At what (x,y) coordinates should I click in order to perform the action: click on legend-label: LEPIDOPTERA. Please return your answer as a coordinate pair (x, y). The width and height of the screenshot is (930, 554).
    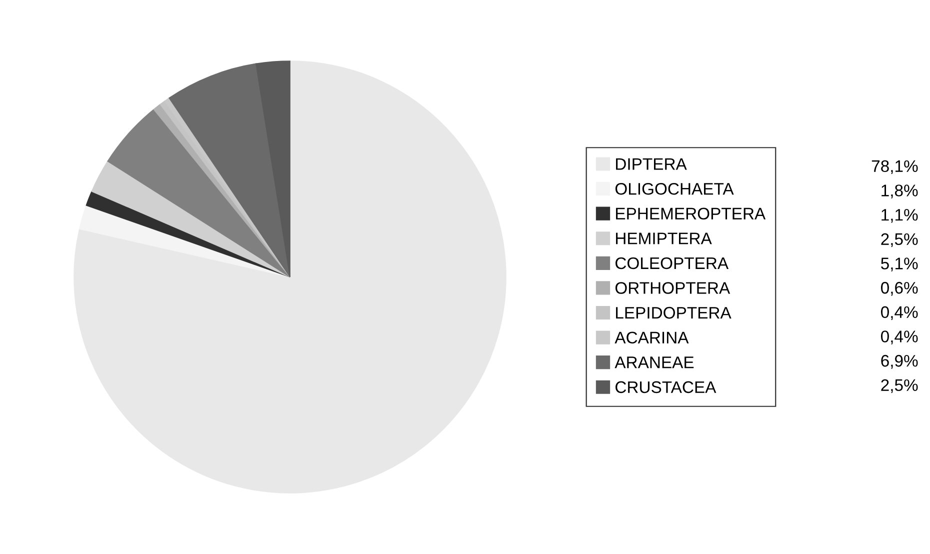
    Looking at the image, I should click on (674, 312).